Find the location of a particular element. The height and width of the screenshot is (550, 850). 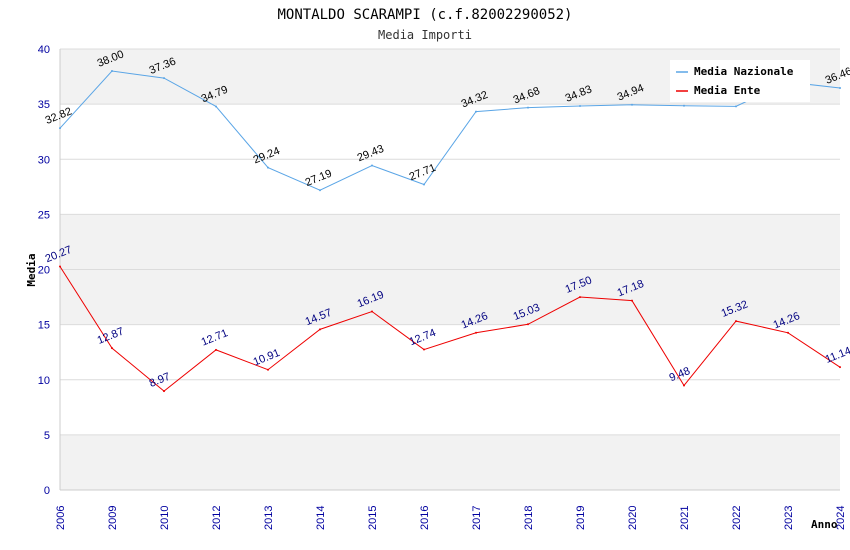

y-tick-label: 40 is located at coordinates (44, 50).